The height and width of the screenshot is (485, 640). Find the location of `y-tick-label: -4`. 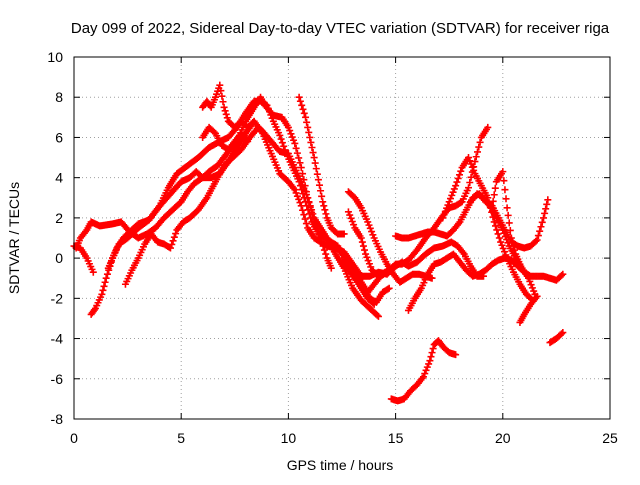

y-tick-label: -4 is located at coordinates (57, 339).